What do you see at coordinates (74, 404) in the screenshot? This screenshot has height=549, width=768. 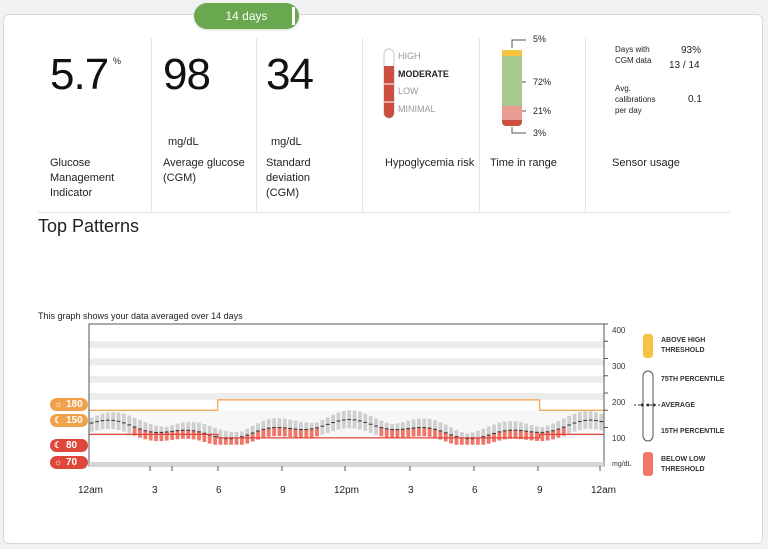 I see `threshold-value: 180` at bounding box center [74, 404].